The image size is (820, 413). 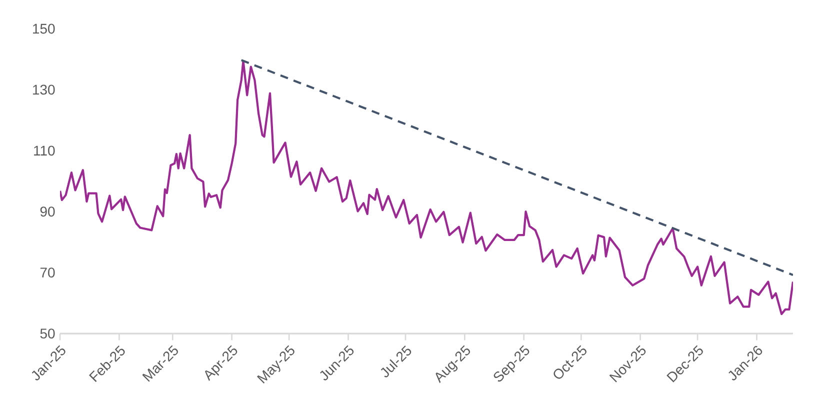 I want to click on y-tick-label: 110, so click(x=44, y=151).